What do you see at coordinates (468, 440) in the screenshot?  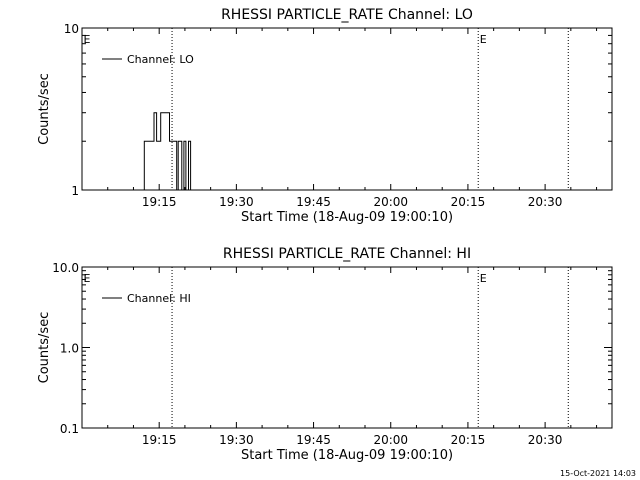 I see `panel2-x-tick-label: 20:15` at bounding box center [468, 440].